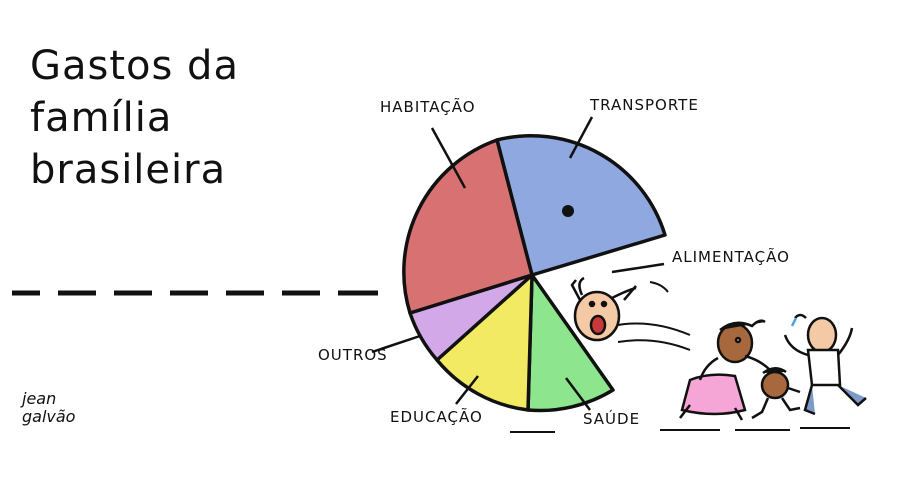  Describe the element at coordinates (101, 118) in the screenshot. I see `title-line-2: família` at that location.